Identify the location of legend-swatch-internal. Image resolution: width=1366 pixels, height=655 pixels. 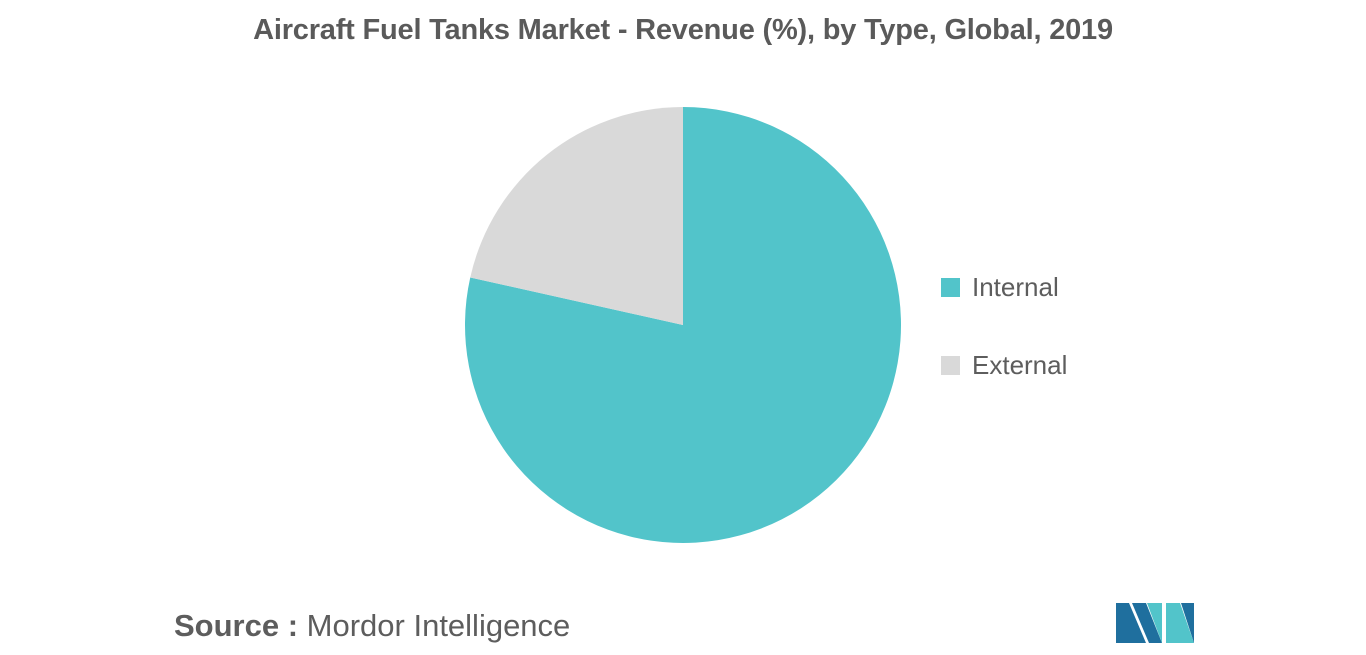
(950, 287).